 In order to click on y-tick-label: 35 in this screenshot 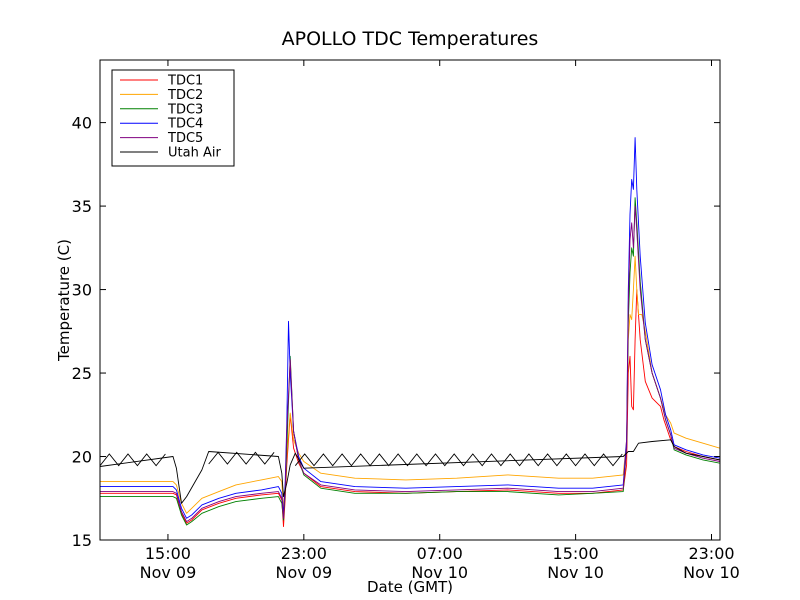, I will do `click(82, 206)`.